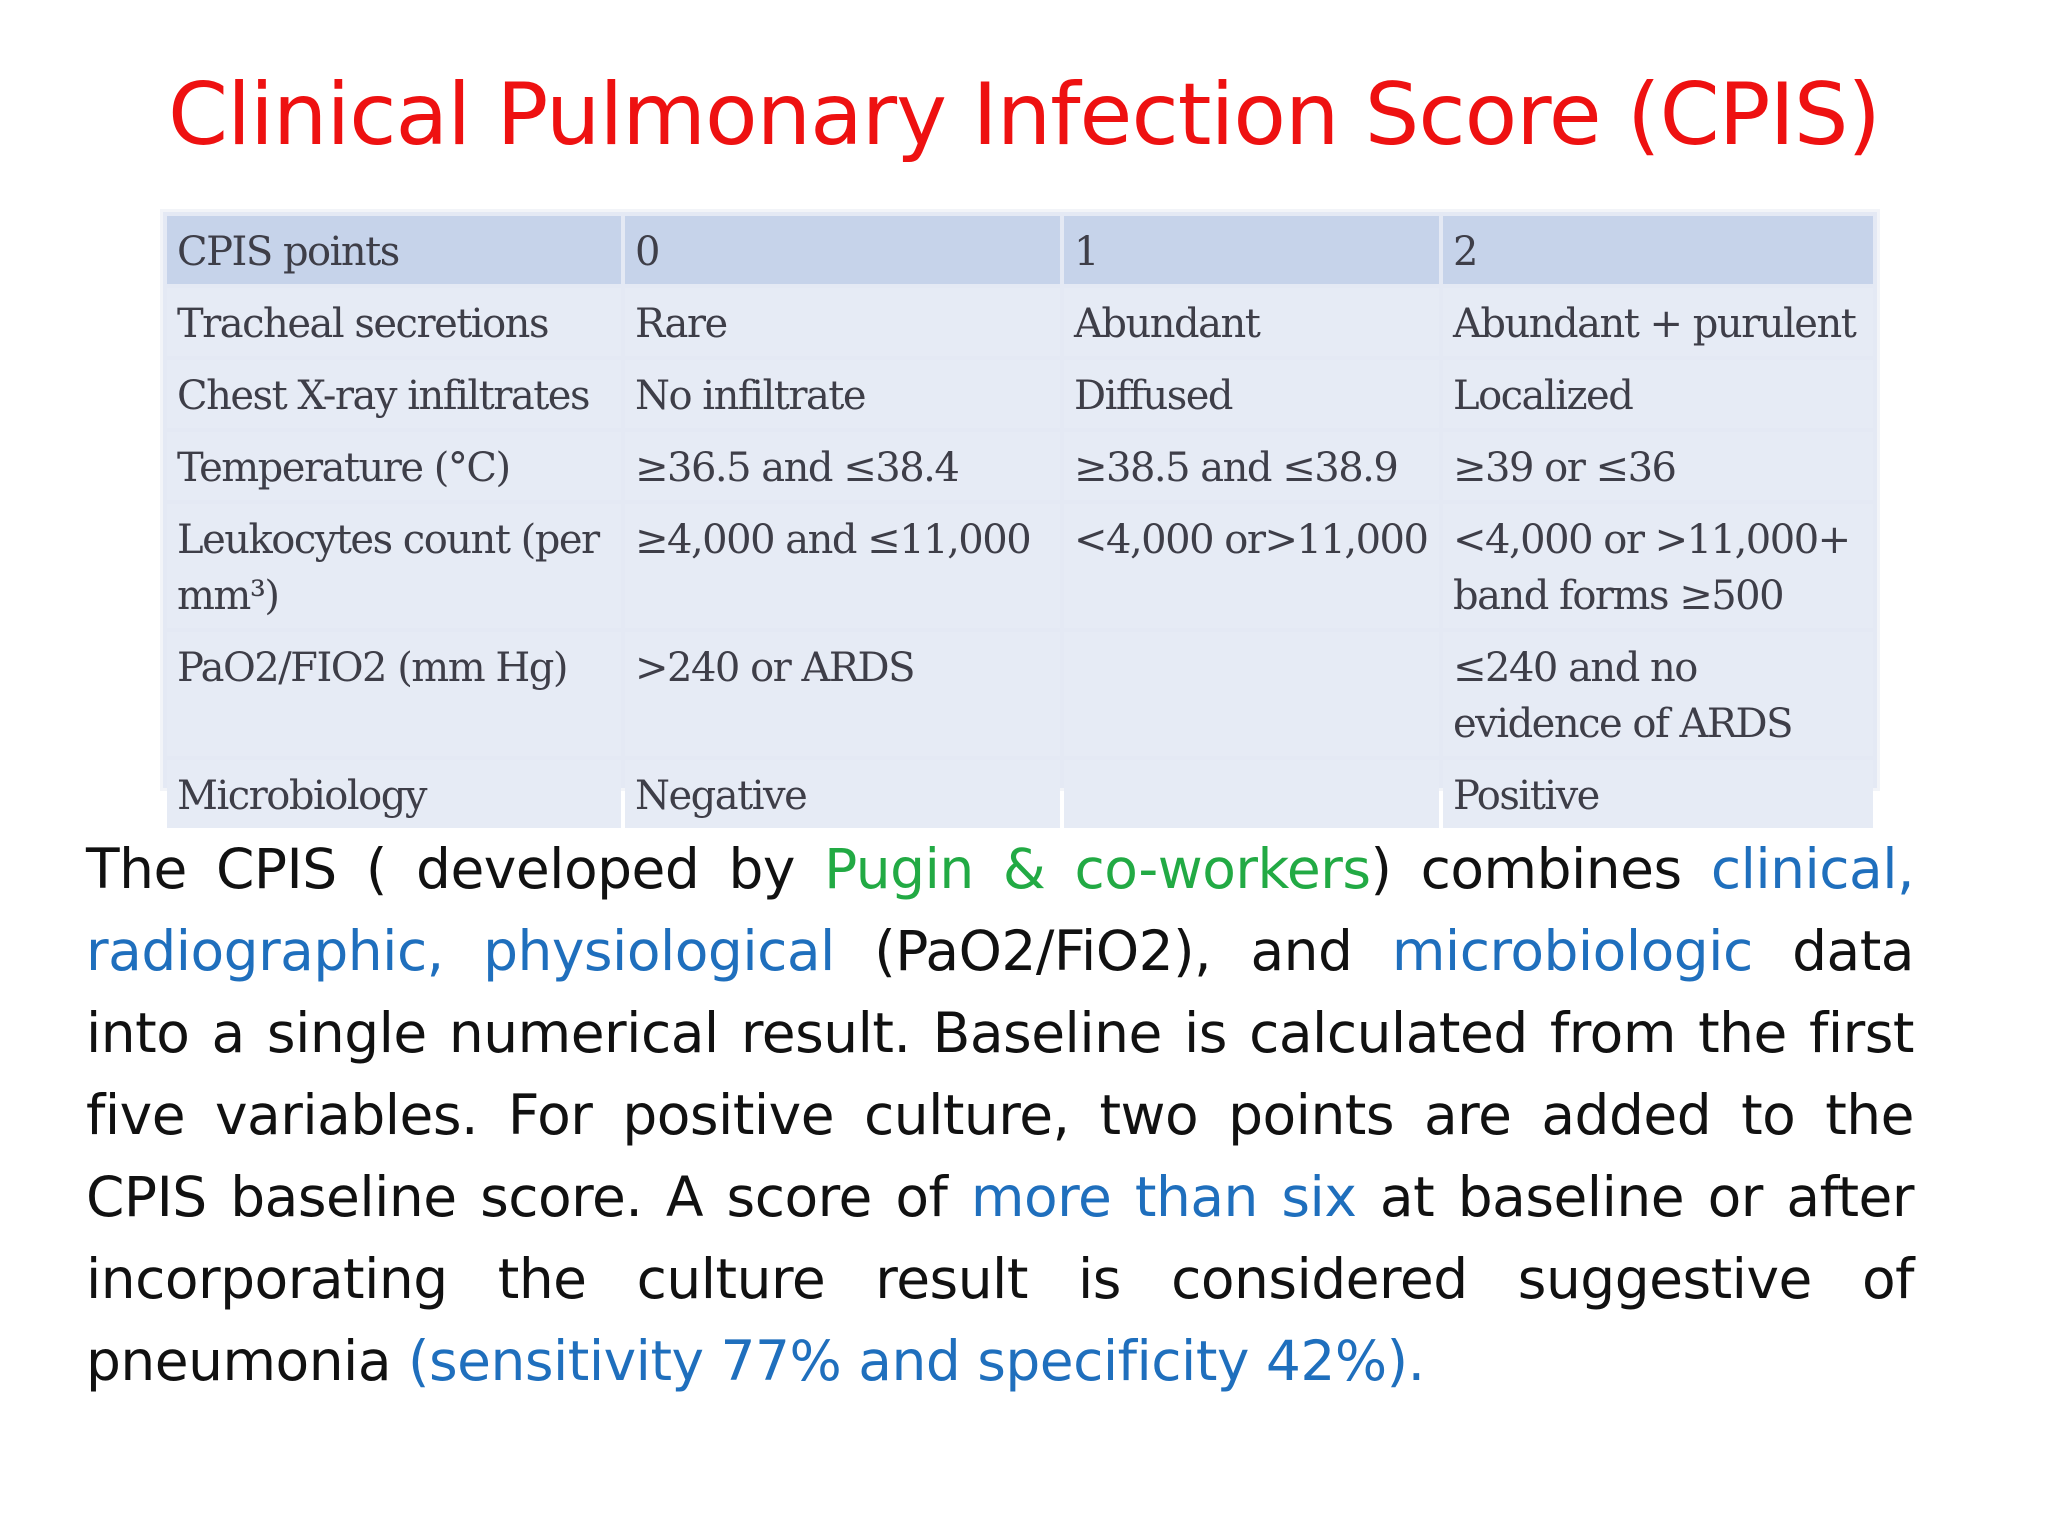  Describe the element at coordinates (1000, 910) in the screenshot. I see `data-types-highlight: clinical, radiographic, physiological` at that location.